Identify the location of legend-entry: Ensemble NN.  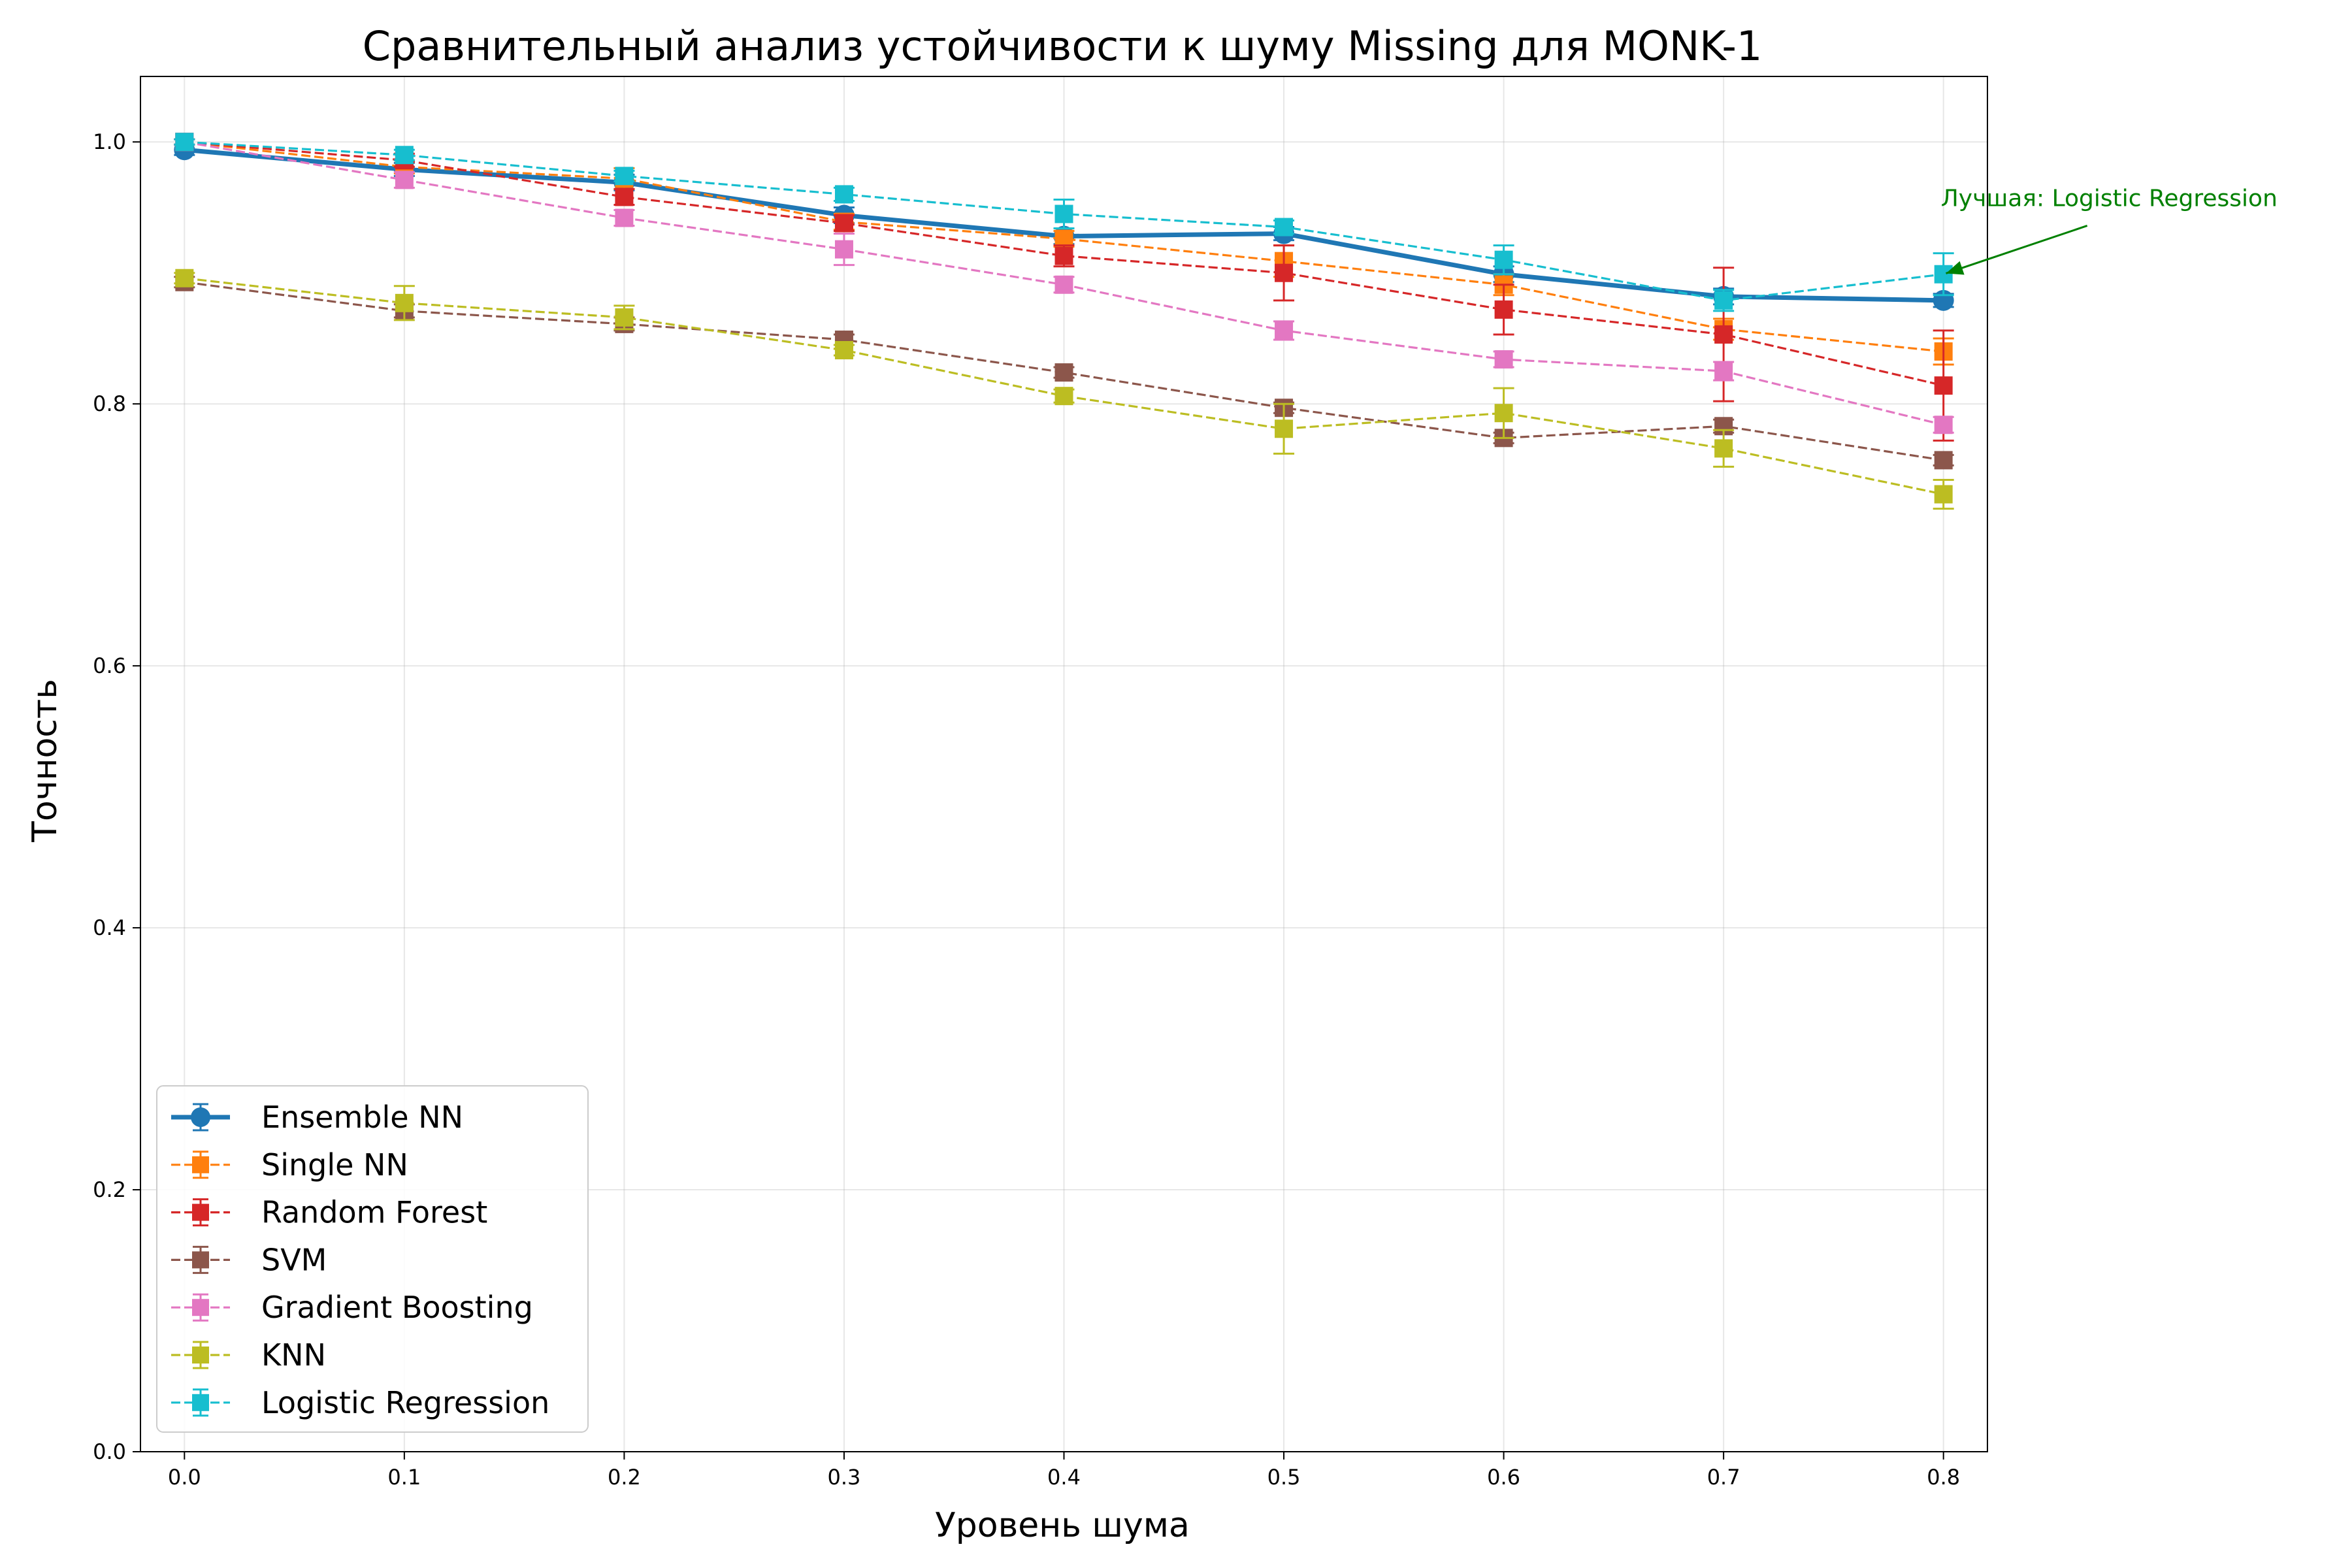
(317, 1117).